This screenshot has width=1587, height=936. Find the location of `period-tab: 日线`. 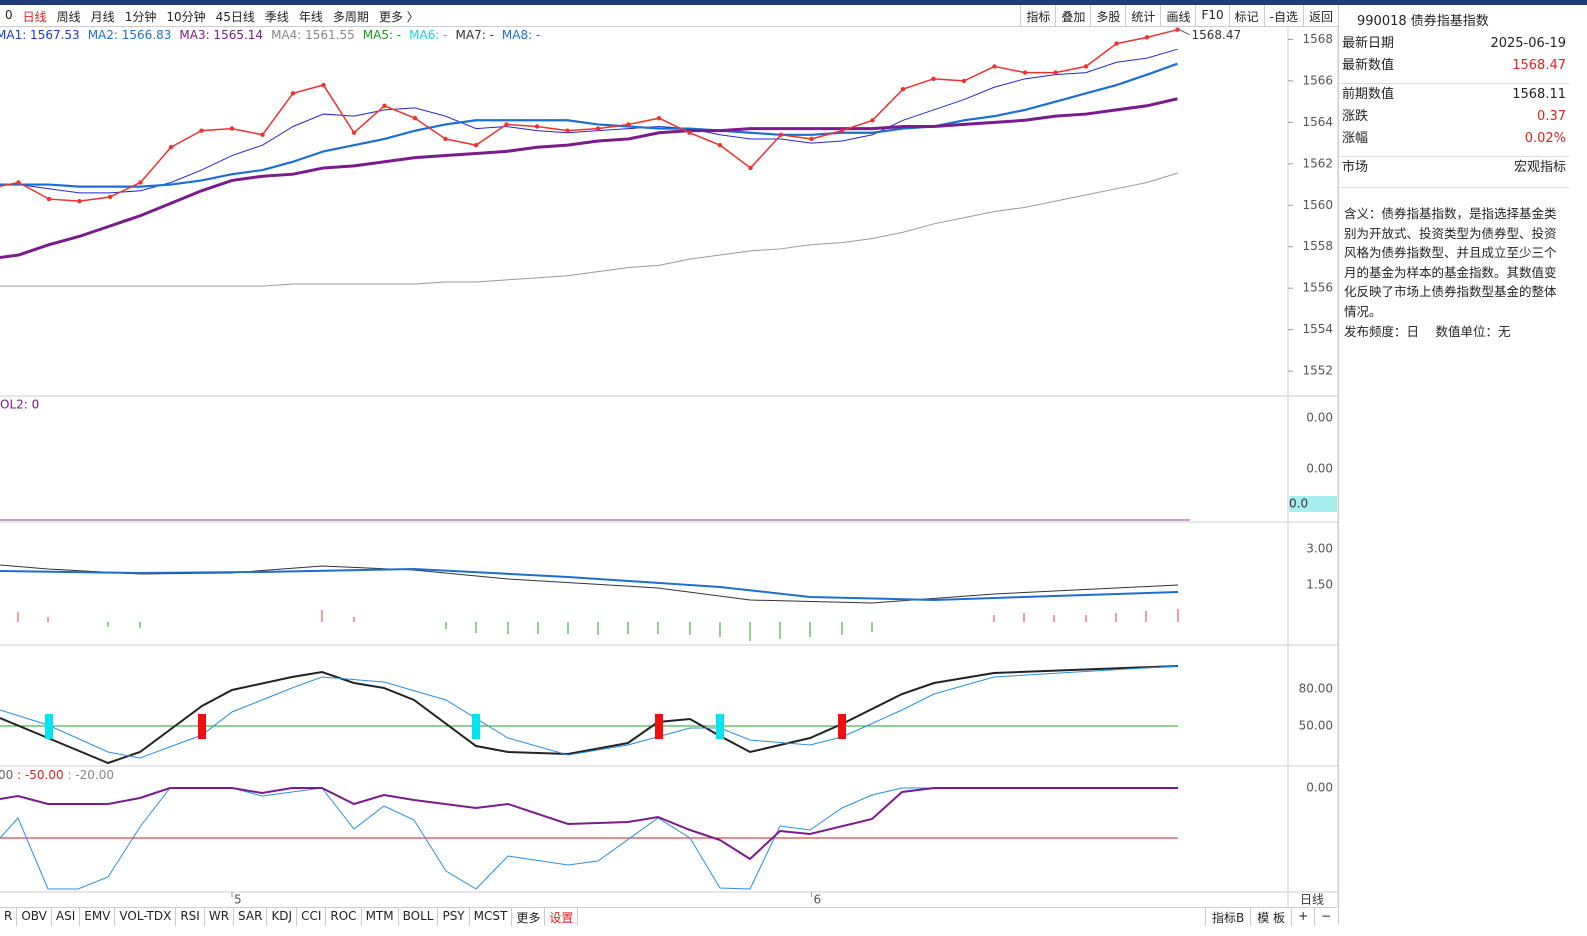

period-tab: 日线 is located at coordinates (34, 17).